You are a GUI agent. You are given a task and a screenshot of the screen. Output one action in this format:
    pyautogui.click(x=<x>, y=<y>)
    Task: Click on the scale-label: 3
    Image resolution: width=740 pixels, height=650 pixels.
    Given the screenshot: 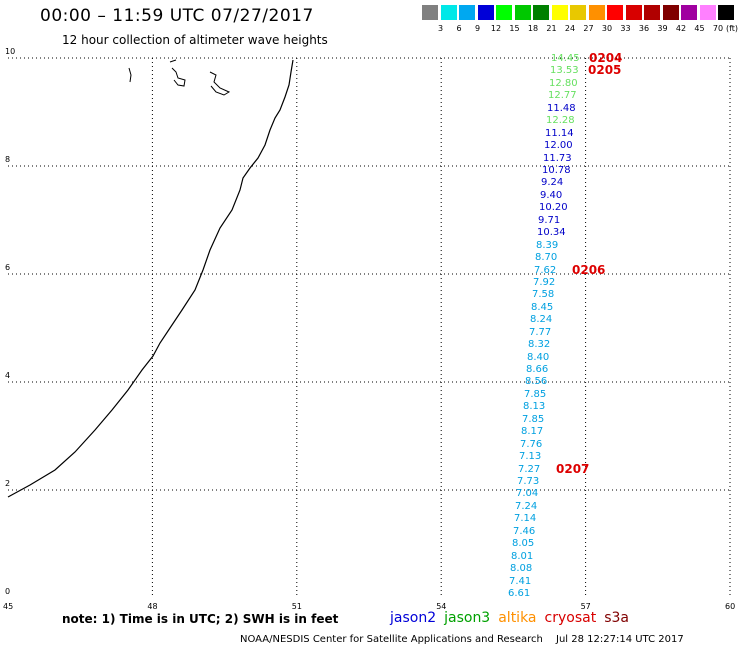 What is the action you would take?
    pyautogui.click(x=440, y=28)
    